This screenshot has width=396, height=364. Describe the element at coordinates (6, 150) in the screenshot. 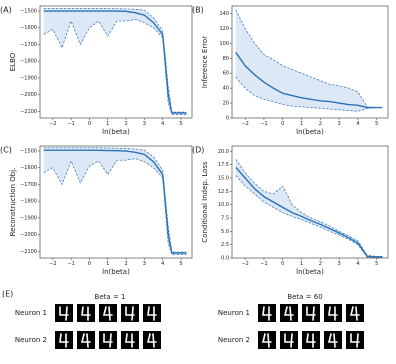

I see `panel-label: (C)` at that location.